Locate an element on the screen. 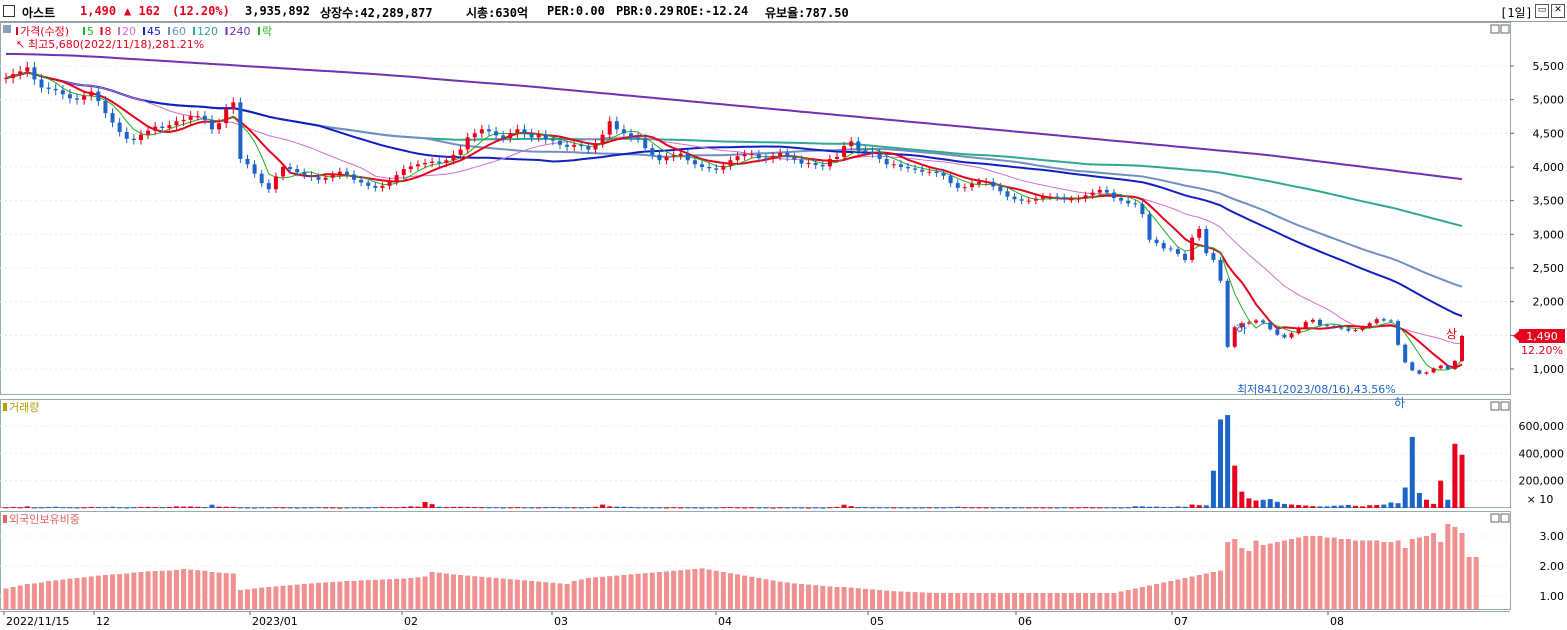 This screenshot has height=630, width=1567. legend-marker is located at coordinates (259, 31).